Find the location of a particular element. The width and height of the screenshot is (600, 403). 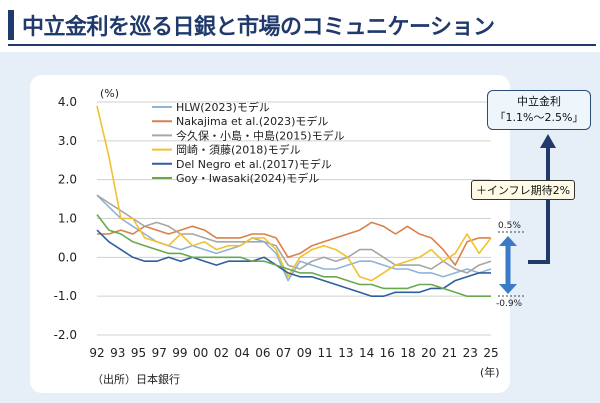

x-tick-label: 97 is located at coordinates (159, 353).